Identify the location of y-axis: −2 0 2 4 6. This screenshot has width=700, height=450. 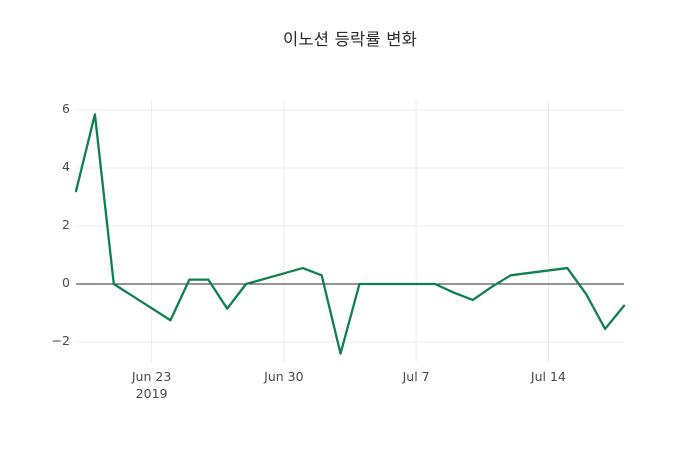
(55, 225).